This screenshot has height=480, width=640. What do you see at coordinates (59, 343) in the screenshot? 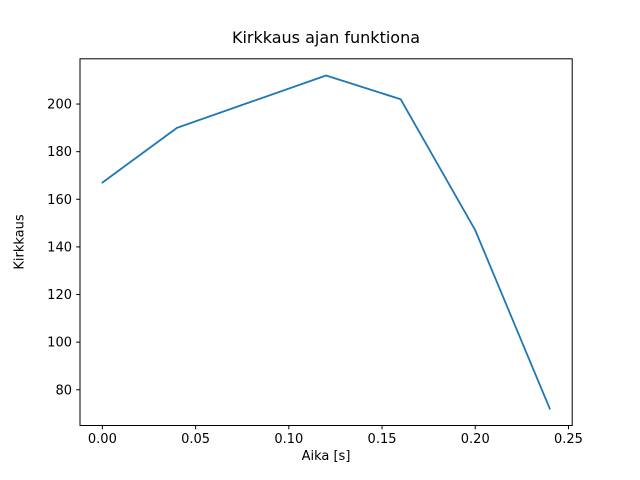
I see `y-tick-label: 100` at bounding box center [59, 343].